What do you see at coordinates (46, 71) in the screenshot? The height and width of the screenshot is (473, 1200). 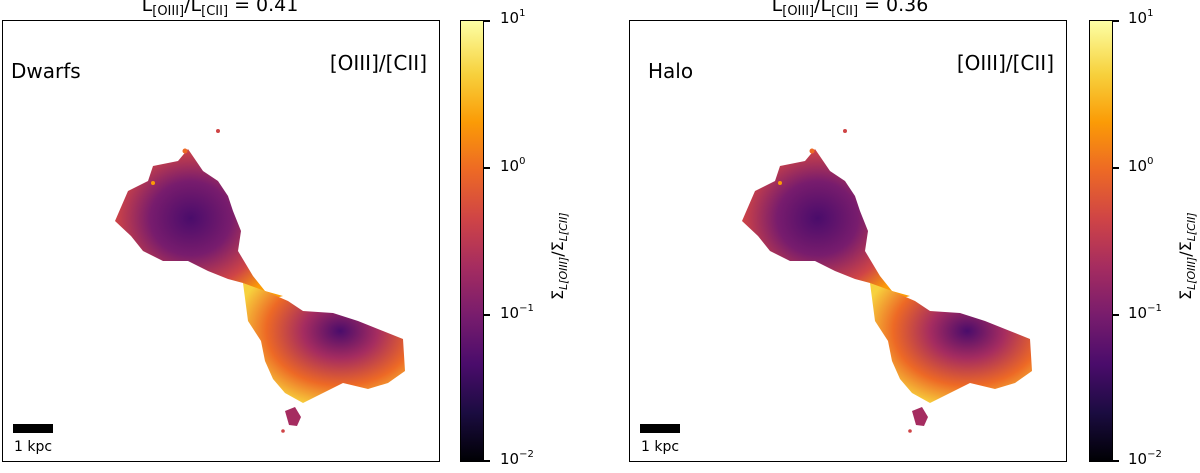 I see `panel-label: Dwarfs` at bounding box center [46, 71].